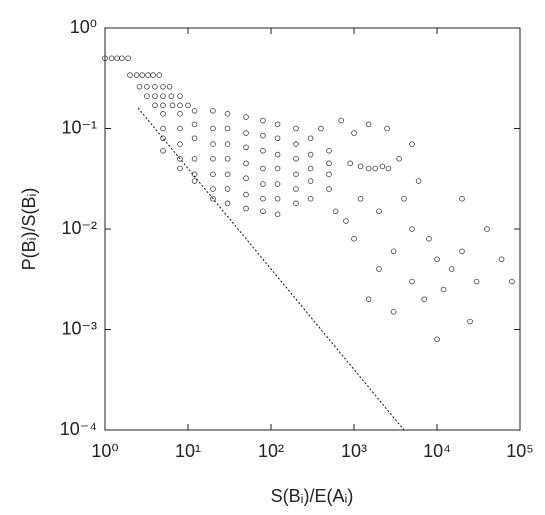 This screenshot has height=515, width=545. What do you see at coordinates (354, 451) in the screenshot?
I see `x-tick-label: 10³` at bounding box center [354, 451].